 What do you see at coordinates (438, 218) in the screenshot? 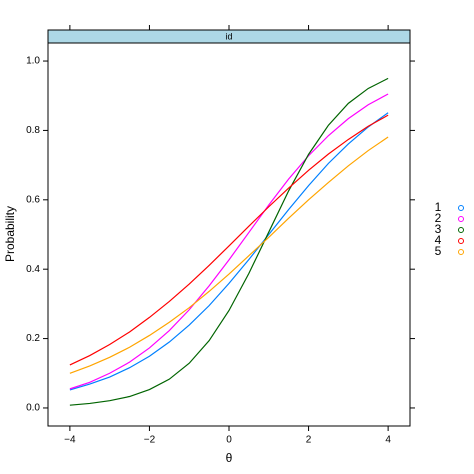
I see `legend-label: 2` at bounding box center [438, 218].